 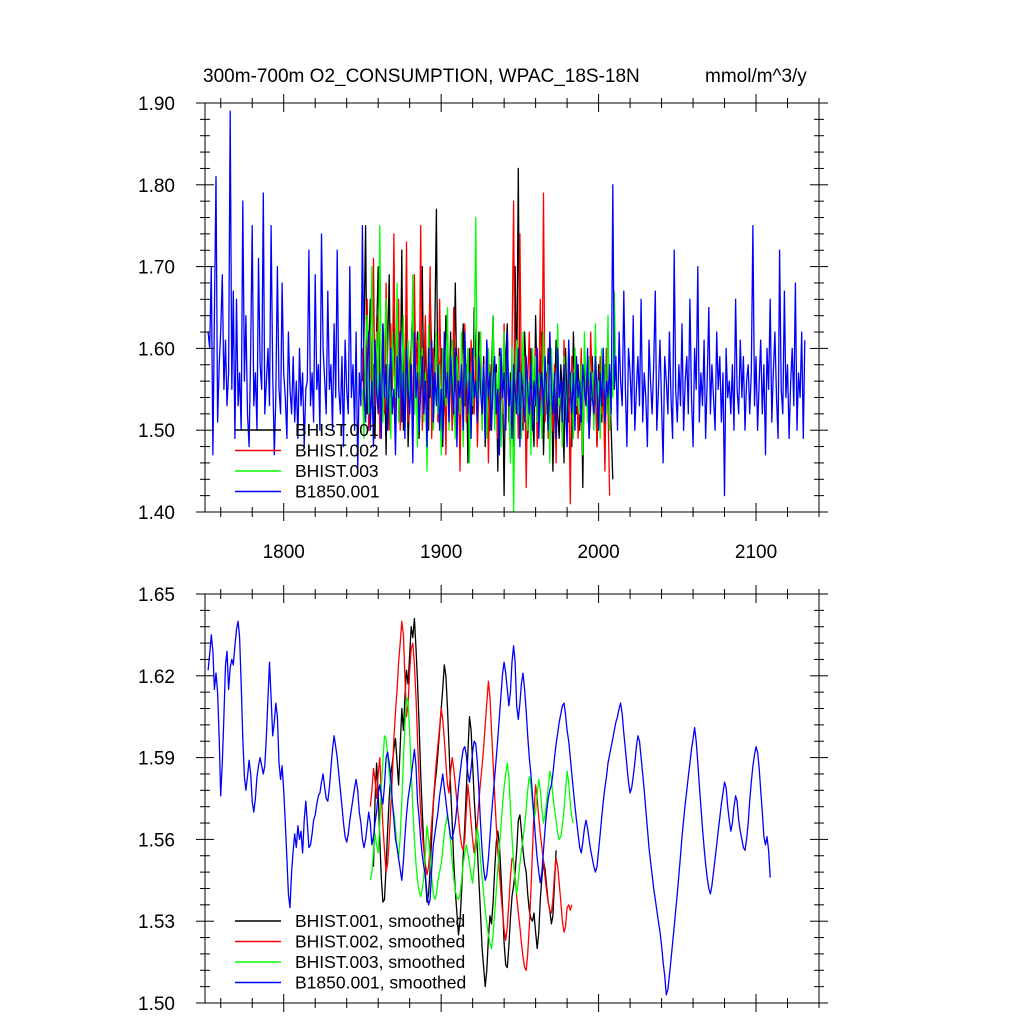 I want to click on legend-entry: BHIST.001, so click(x=307, y=430).